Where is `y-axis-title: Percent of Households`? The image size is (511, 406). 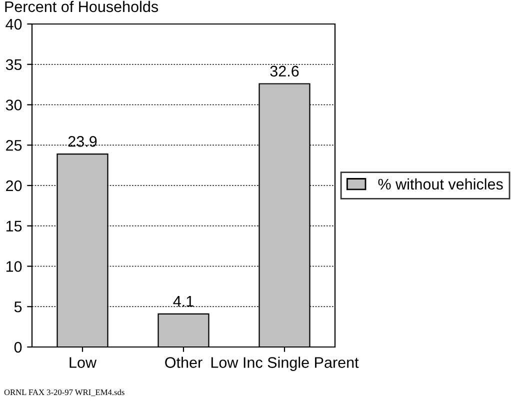 y-axis-title: Percent of Households is located at coordinates (81, 6).